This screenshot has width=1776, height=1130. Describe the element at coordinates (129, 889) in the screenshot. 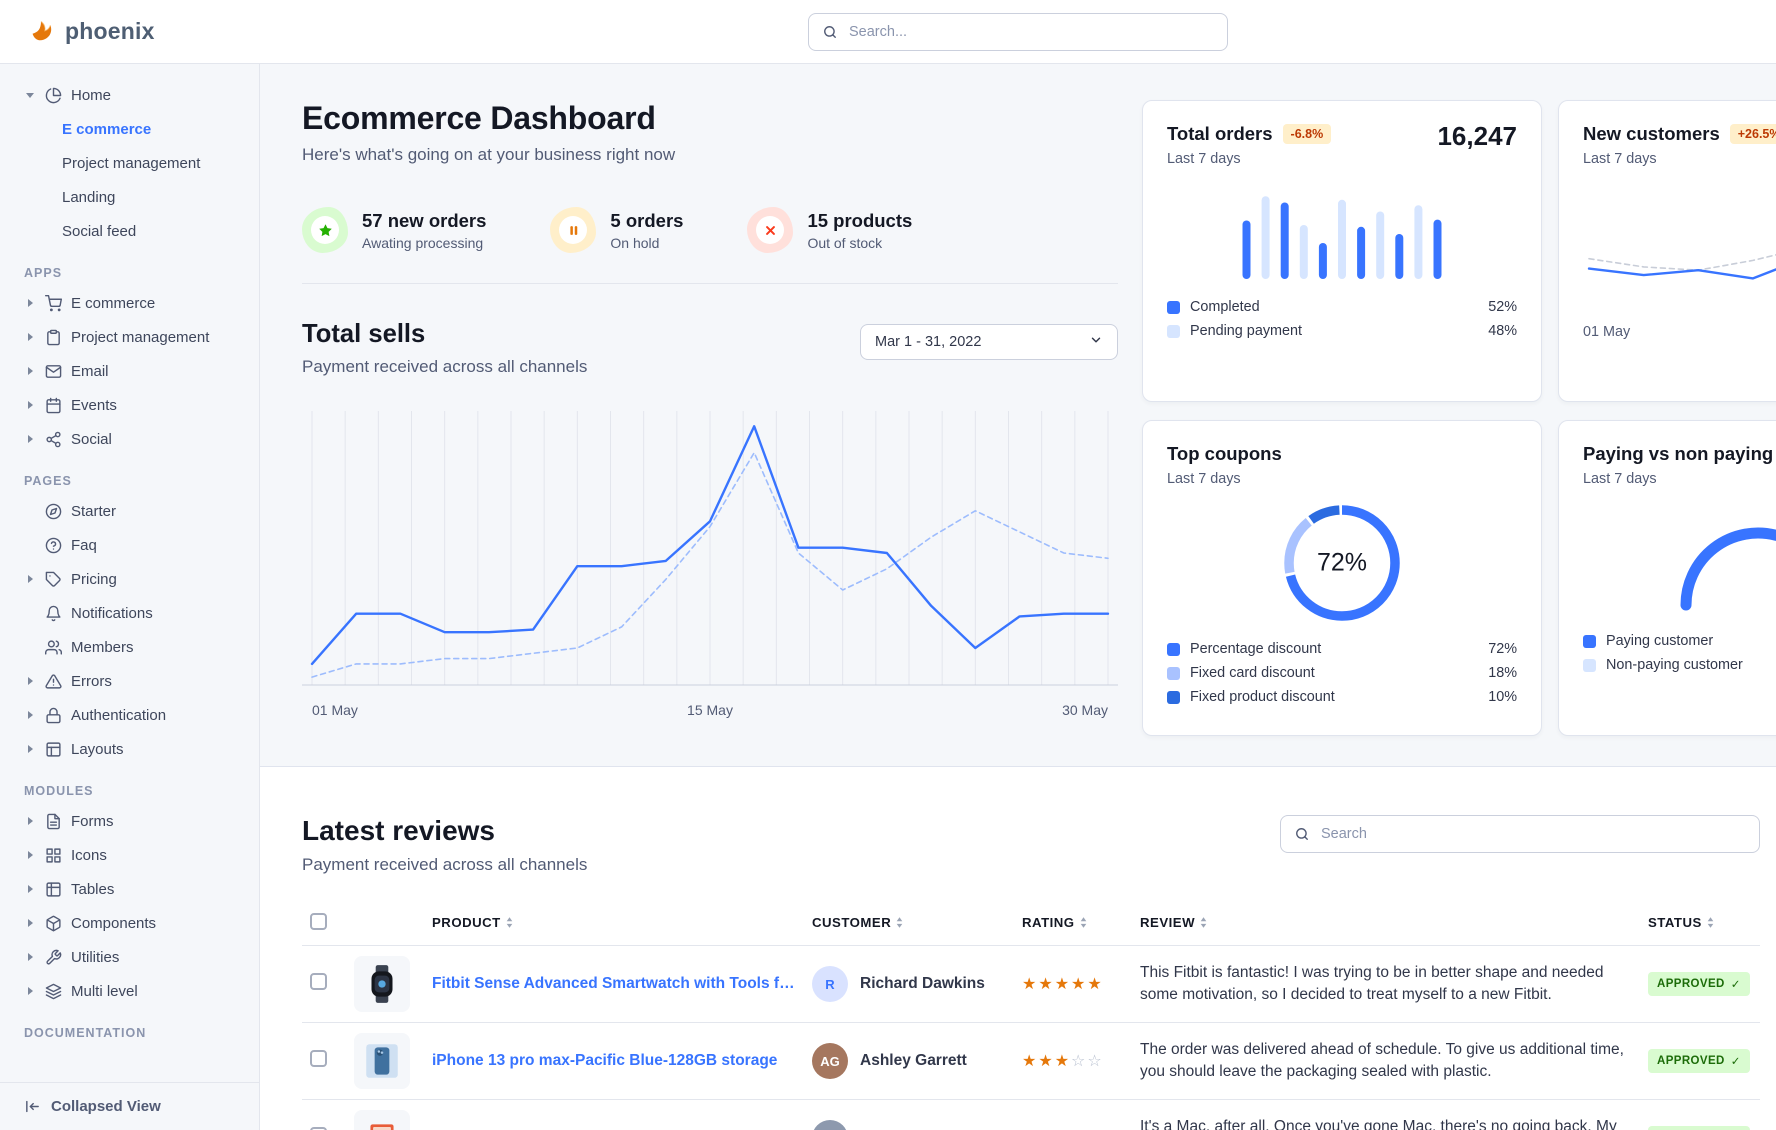

I see `sidebar-item-tables: Tables` at that location.